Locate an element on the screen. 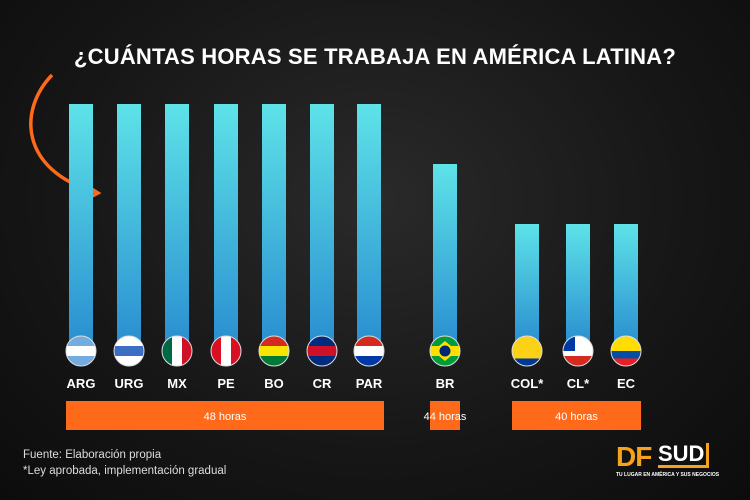  category-label: ARG is located at coordinates (81, 383).